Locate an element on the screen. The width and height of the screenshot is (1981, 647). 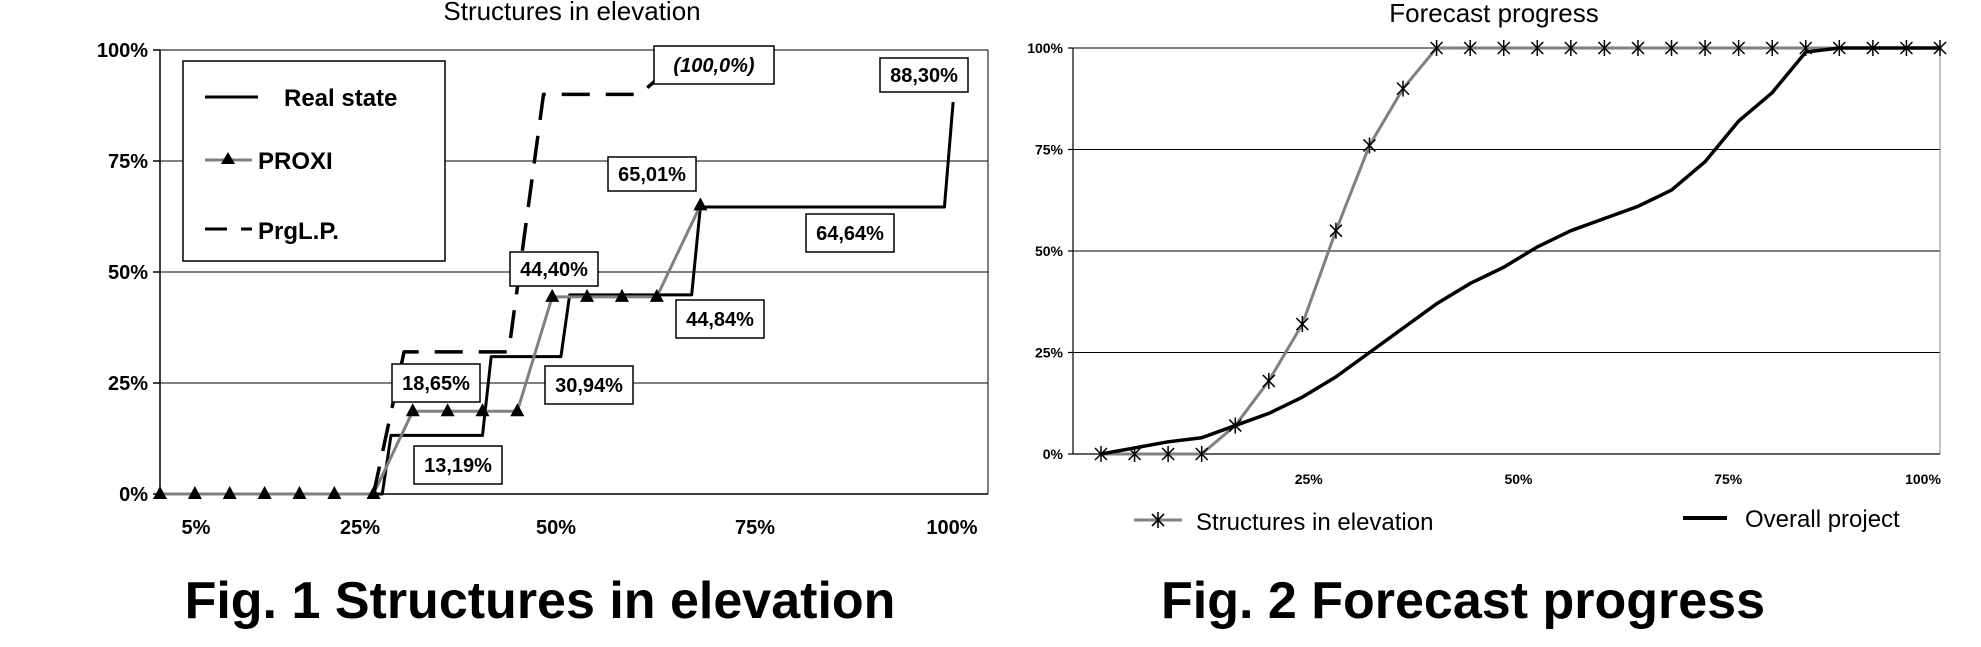
chart1-data-label-text: 18,65% is located at coordinates (436, 384).